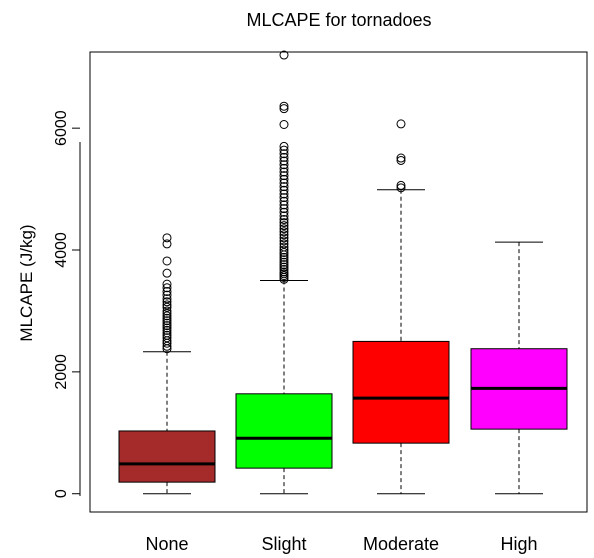 The image size is (594, 558). What do you see at coordinates (283, 544) in the screenshot?
I see `x-tick-label-slight: Slight` at bounding box center [283, 544].